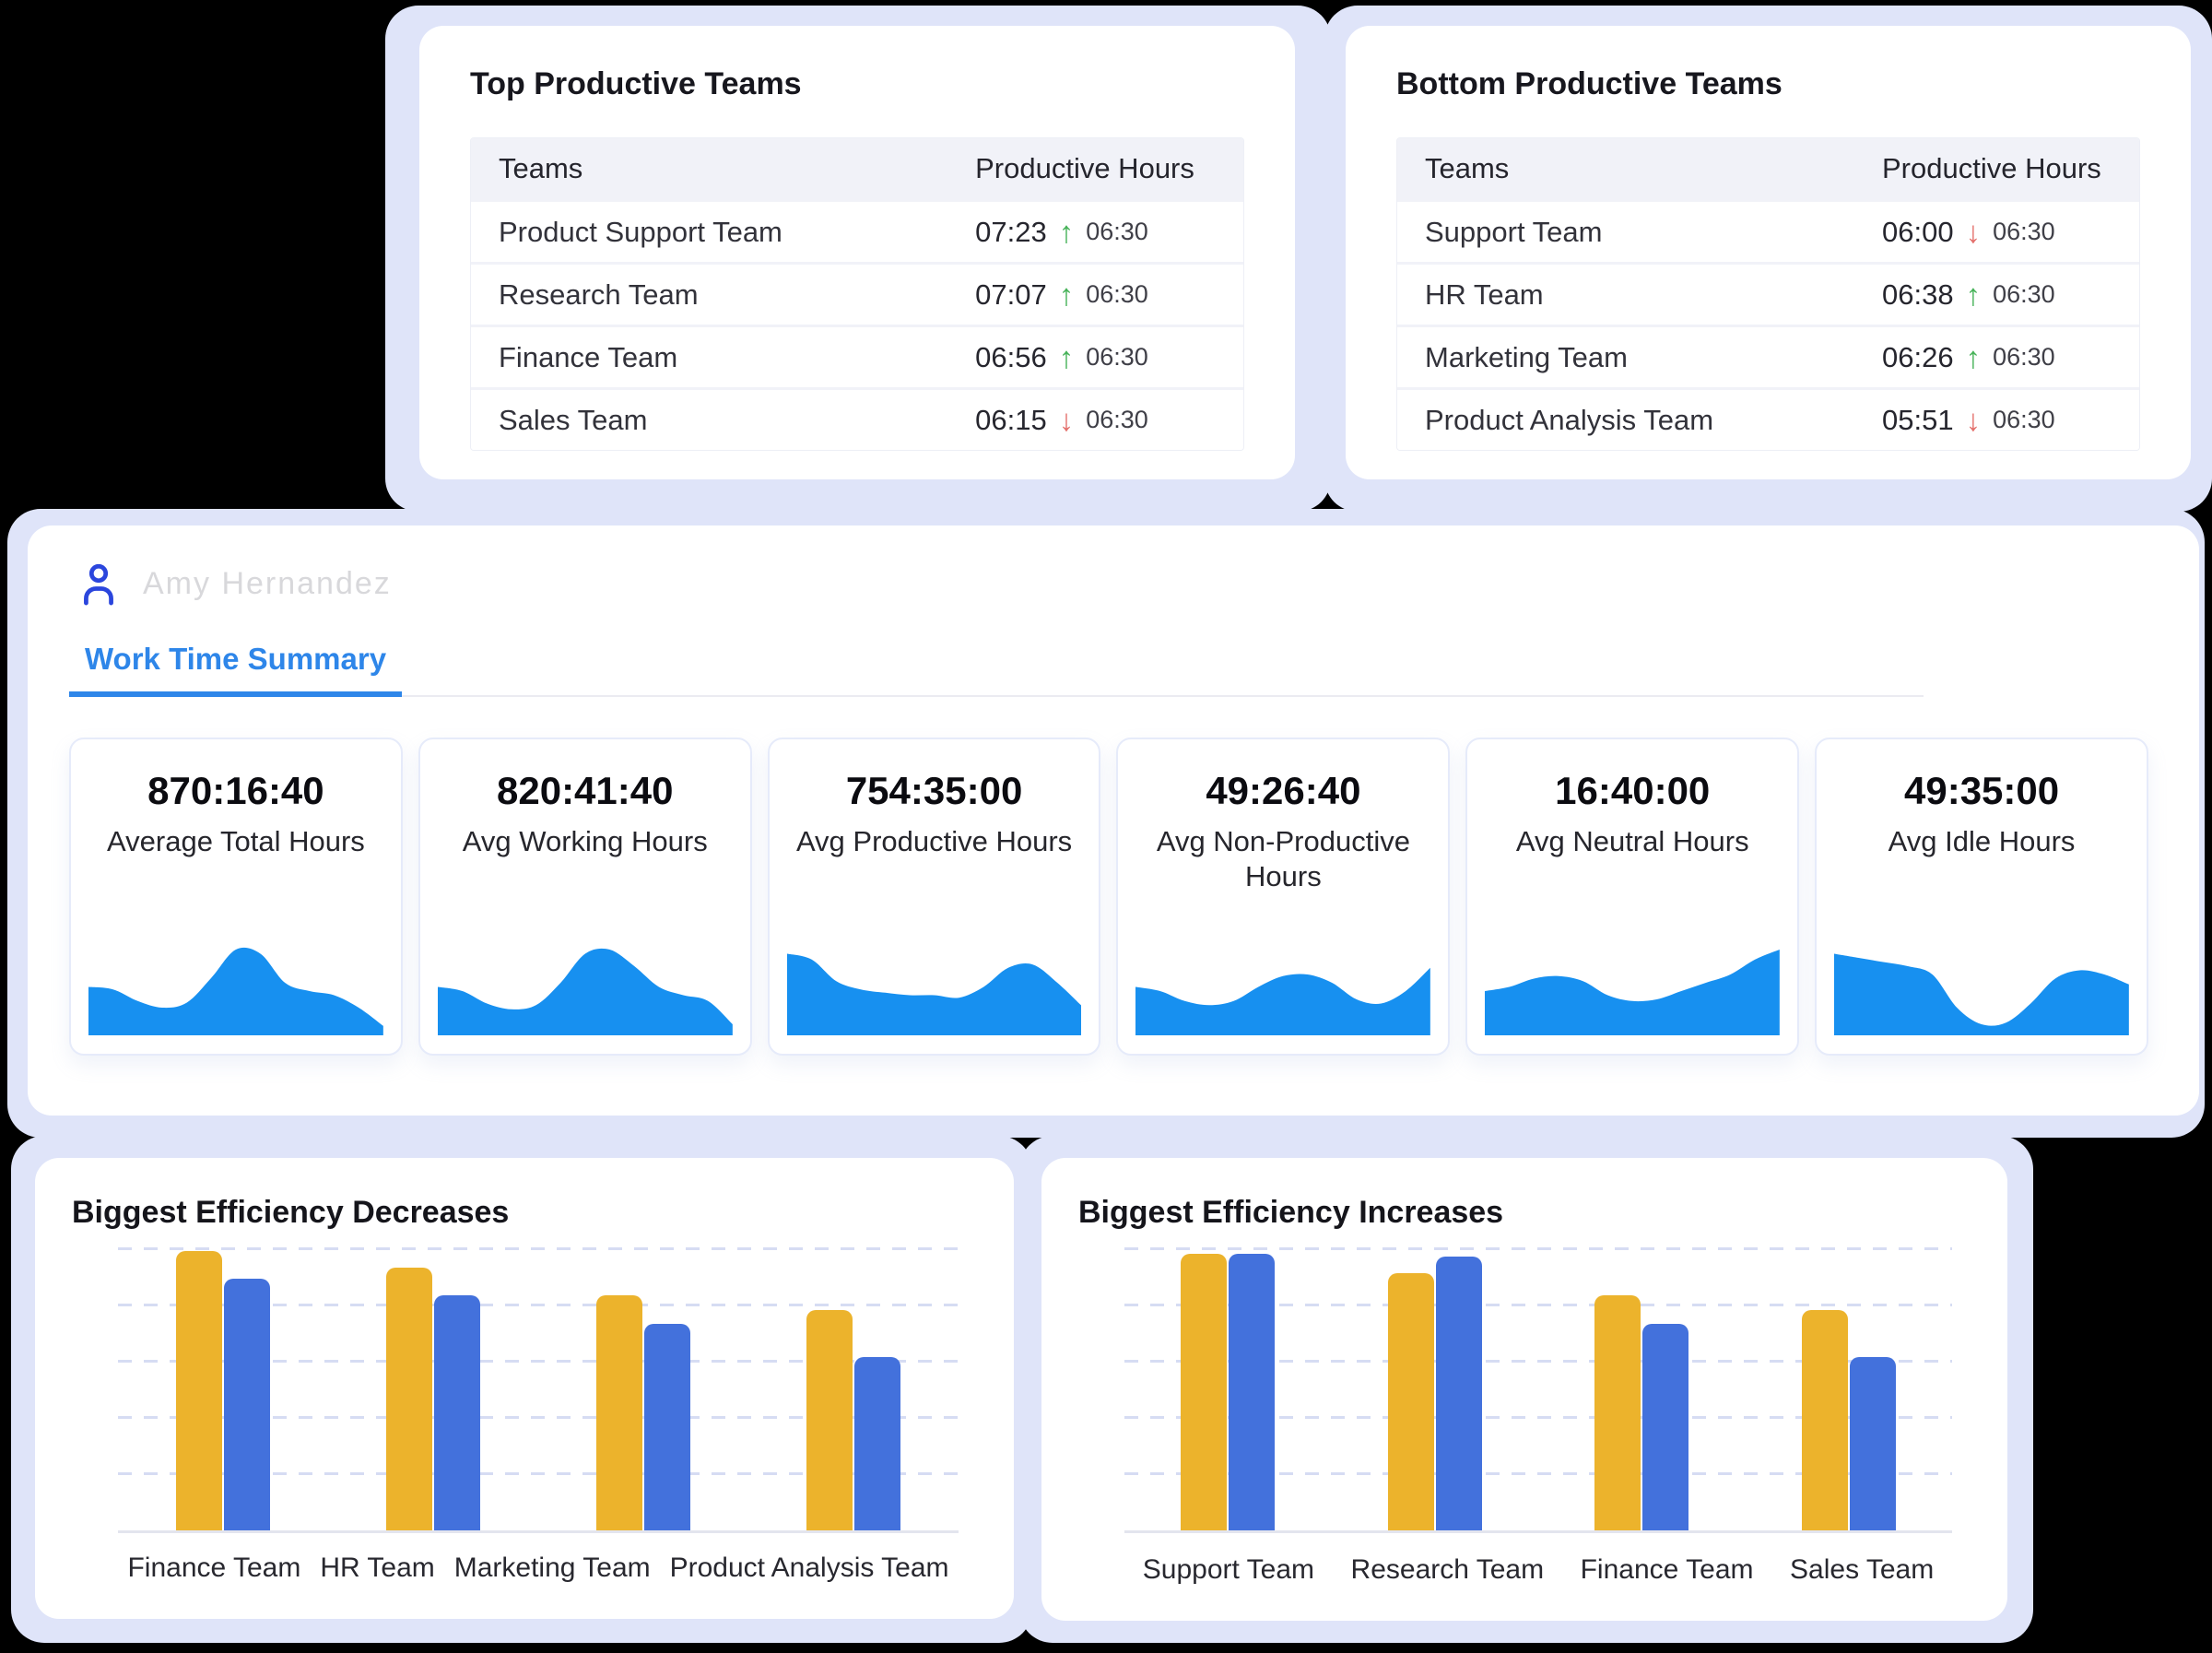 This screenshot has width=2212, height=1653. Describe the element at coordinates (267, 583) in the screenshot. I see `employee-name: Amy Hernandez` at that location.